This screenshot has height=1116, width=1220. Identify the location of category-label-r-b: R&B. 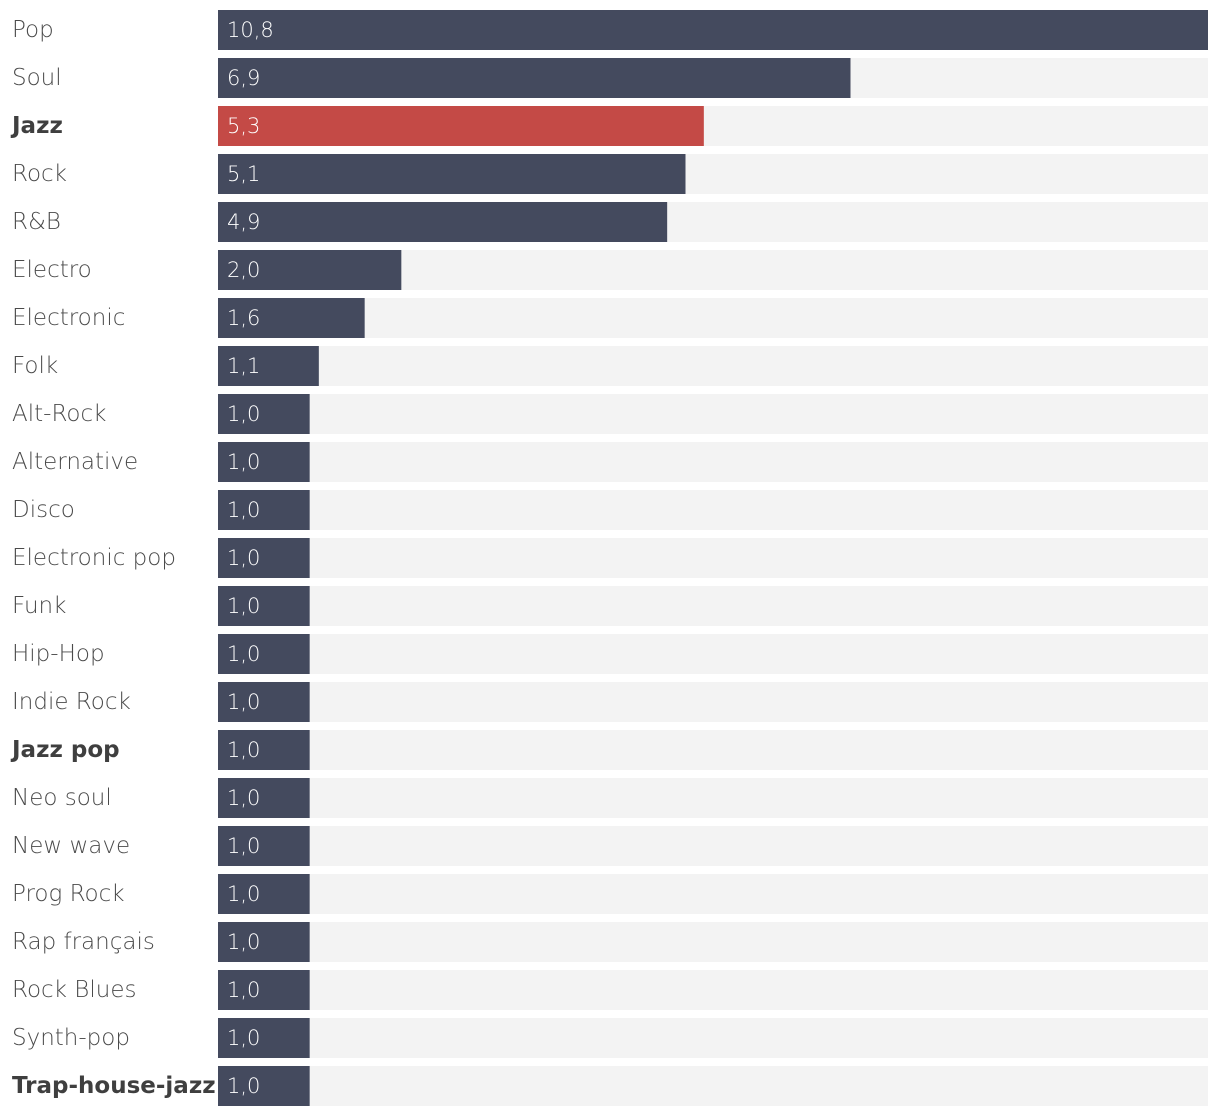
(36, 222).